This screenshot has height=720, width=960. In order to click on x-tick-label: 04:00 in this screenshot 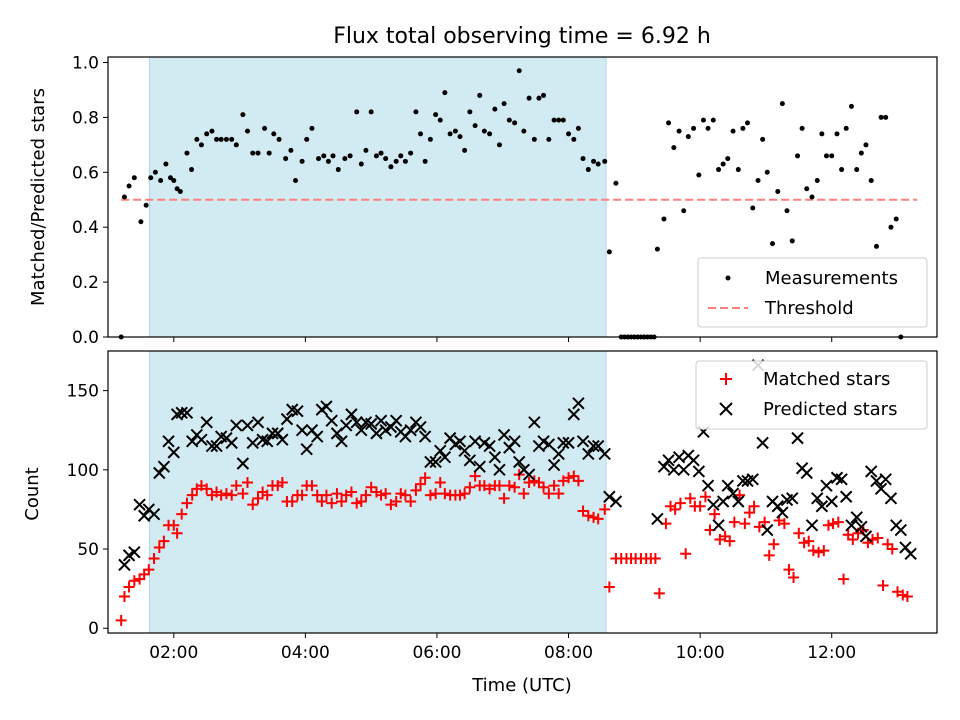, I will do `click(305, 653)`.